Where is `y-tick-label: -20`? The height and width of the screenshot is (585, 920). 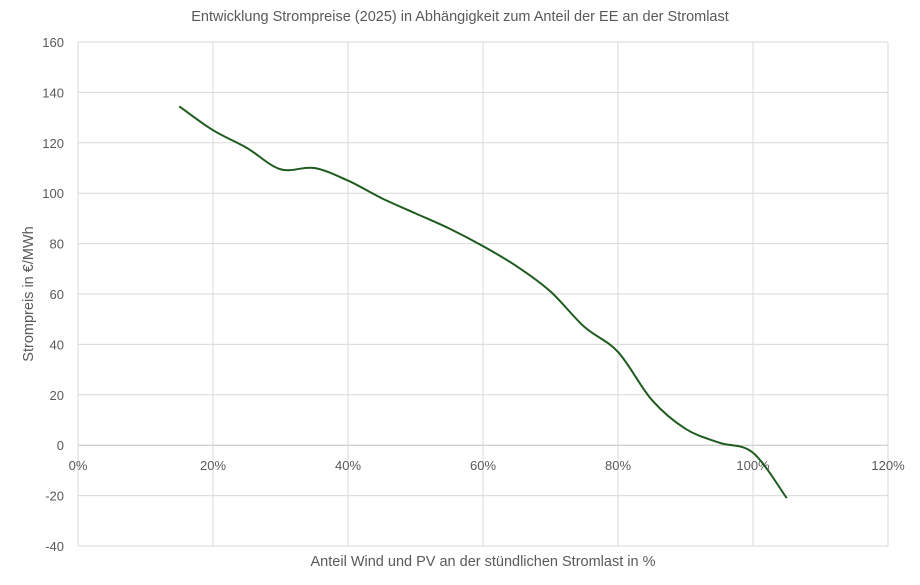
y-tick-label: -20 is located at coordinates (54, 496).